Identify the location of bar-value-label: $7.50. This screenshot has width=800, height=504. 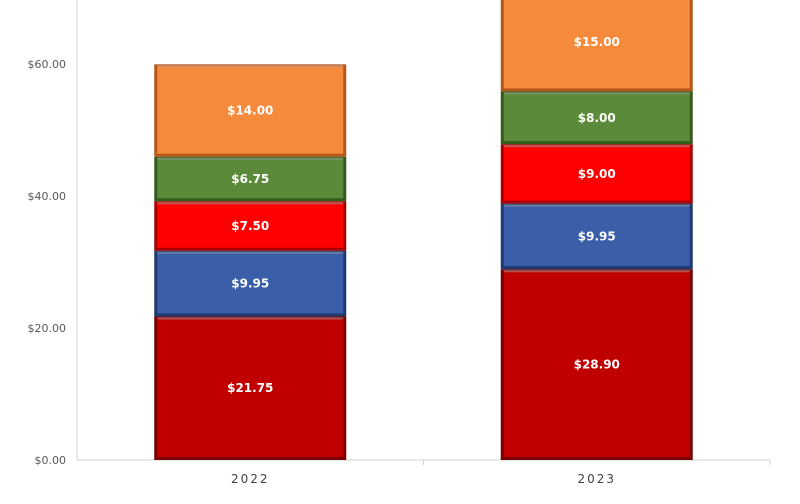
(250, 226).